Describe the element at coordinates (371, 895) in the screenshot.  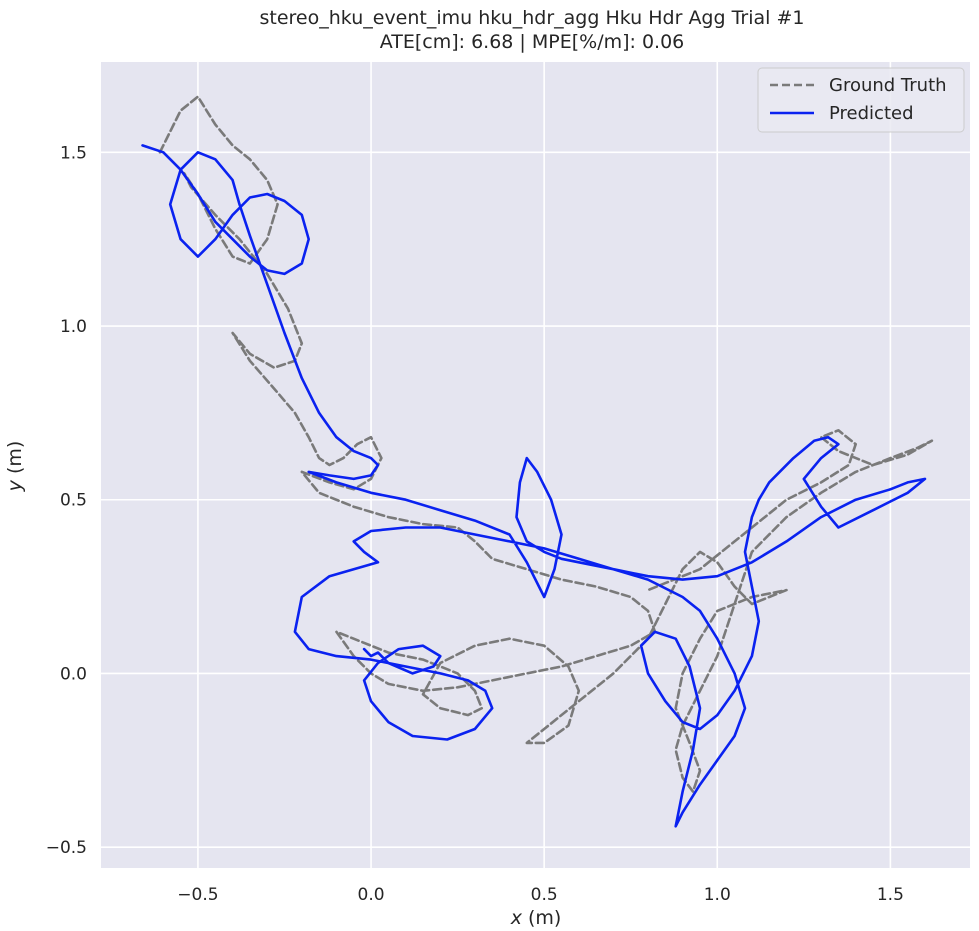
I see `x-tick-label: 0.0` at that location.